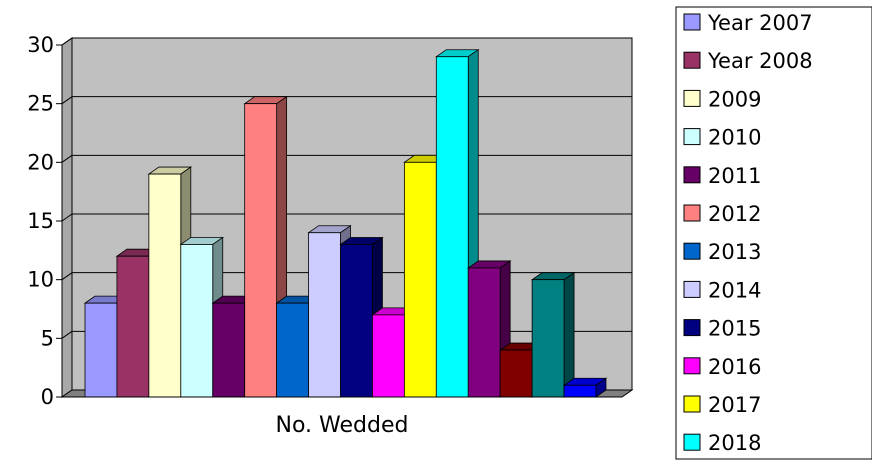 This screenshot has width=872, height=462. Describe the element at coordinates (40, 280) in the screenshot. I see `y-tick-label: 10` at that location.